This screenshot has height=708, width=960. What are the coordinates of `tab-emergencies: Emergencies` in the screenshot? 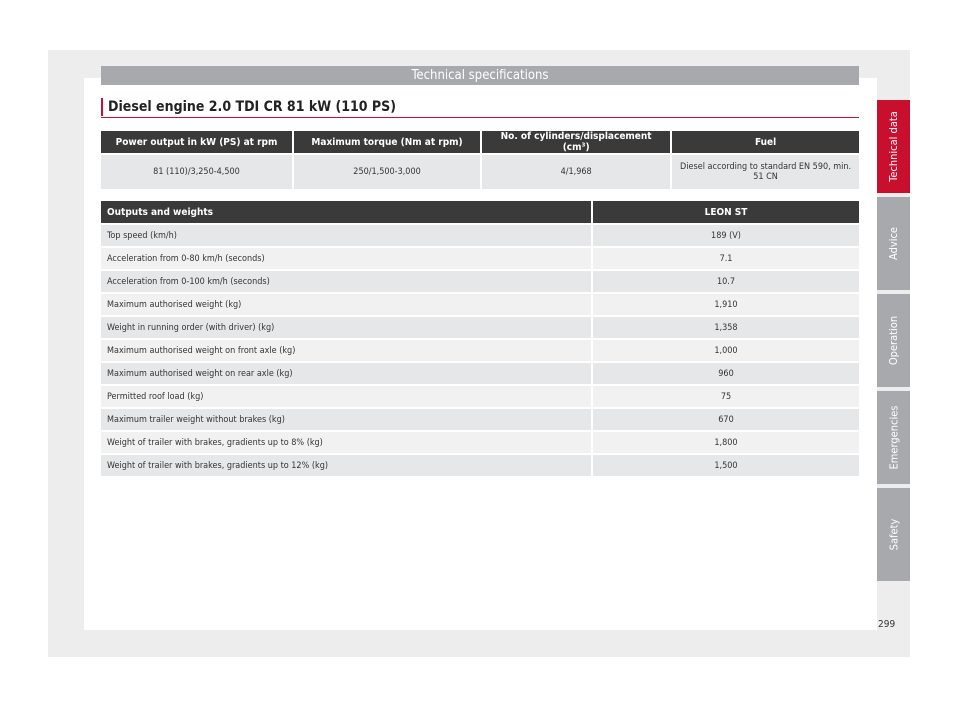 It's located at (893, 437).